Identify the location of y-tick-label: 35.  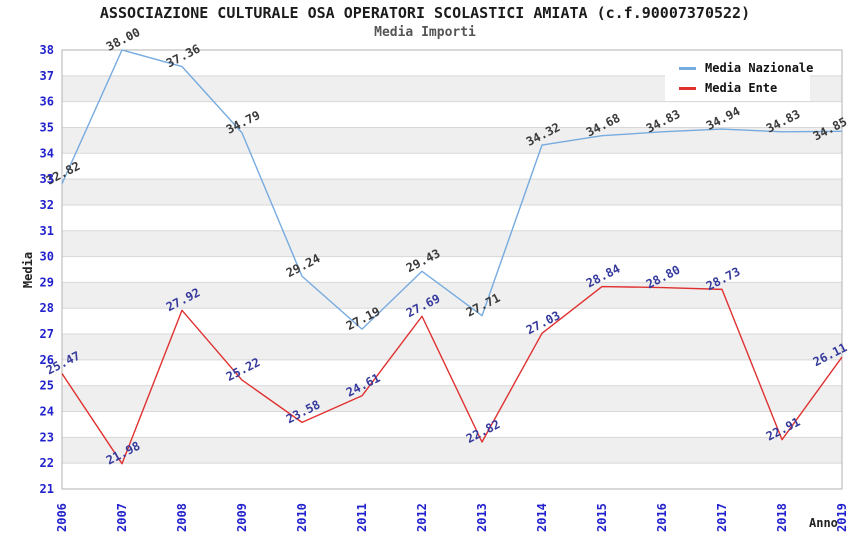
(47, 127).